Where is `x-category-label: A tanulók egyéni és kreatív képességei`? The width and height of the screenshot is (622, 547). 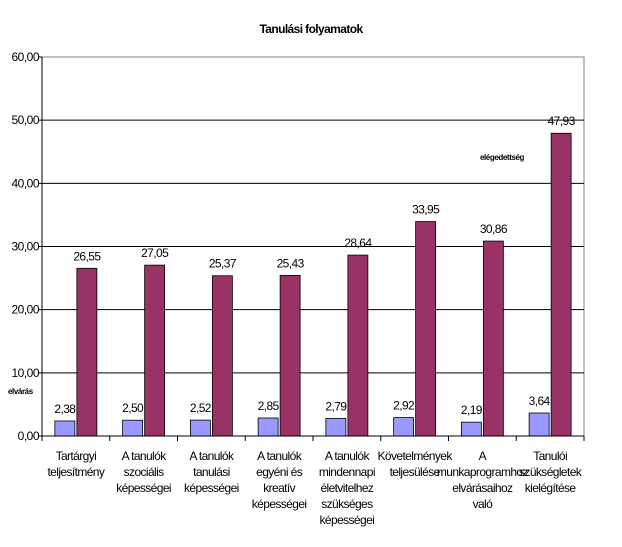 x-category-label: A tanulók egyéni és kreatív képességei is located at coordinates (279, 480).